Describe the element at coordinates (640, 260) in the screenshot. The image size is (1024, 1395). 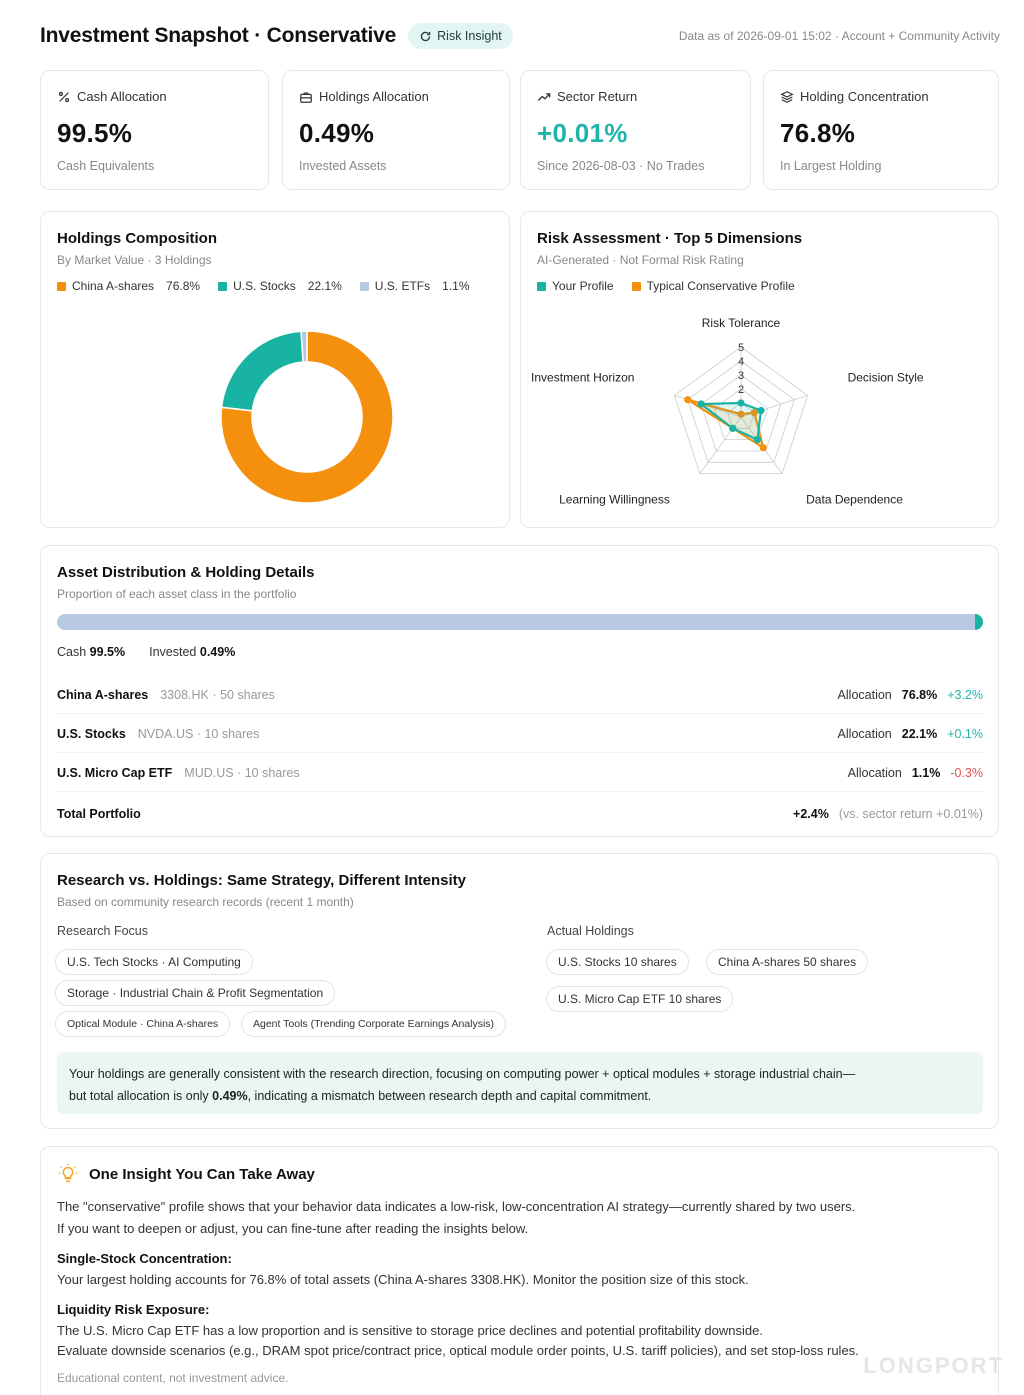
I see `risk-subtitle: AI-Generated · Not Formal Risk Rating` at that location.